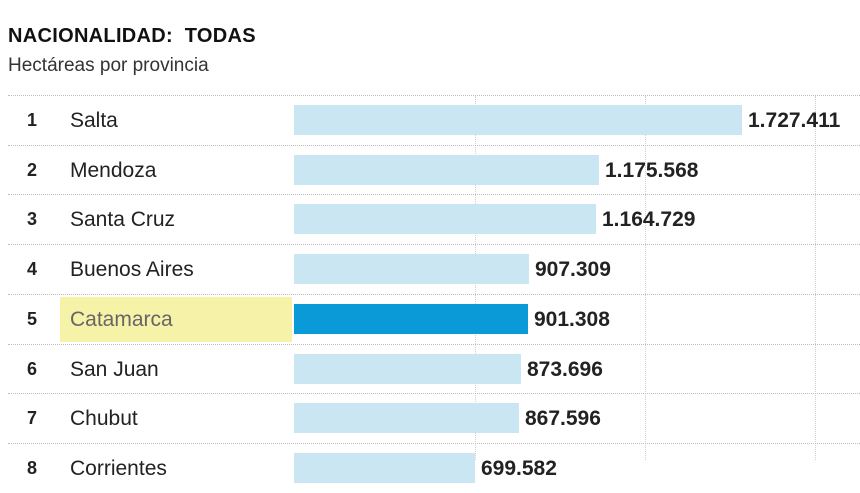 This screenshot has width=860, height=493. What do you see at coordinates (31, 418) in the screenshot?
I see `rank-label: 7` at bounding box center [31, 418].